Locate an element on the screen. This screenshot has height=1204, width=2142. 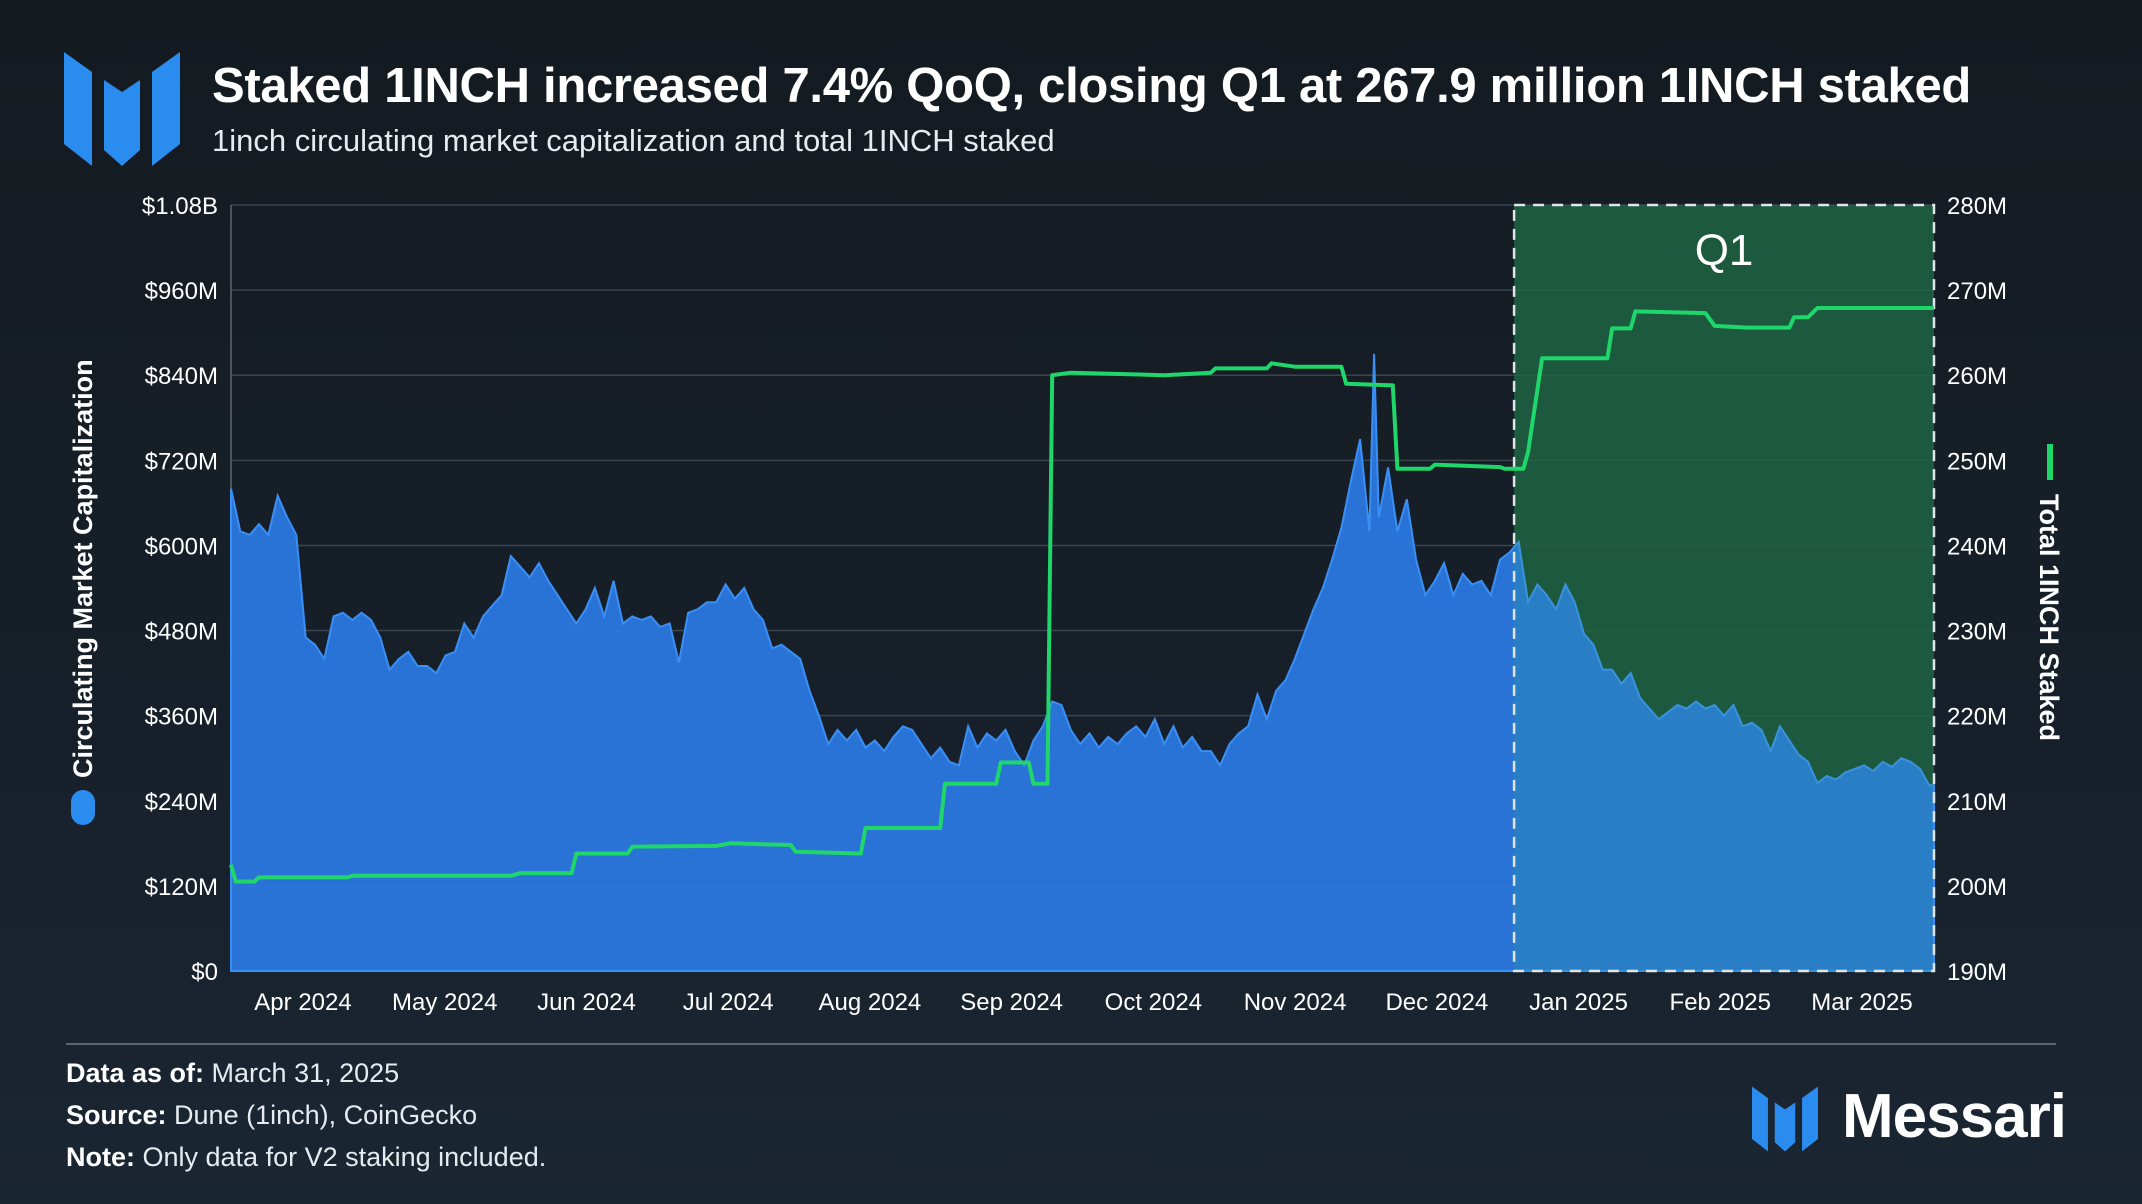
left-axis-label: Circulating Market Capitalization is located at coordinates (83, 568).